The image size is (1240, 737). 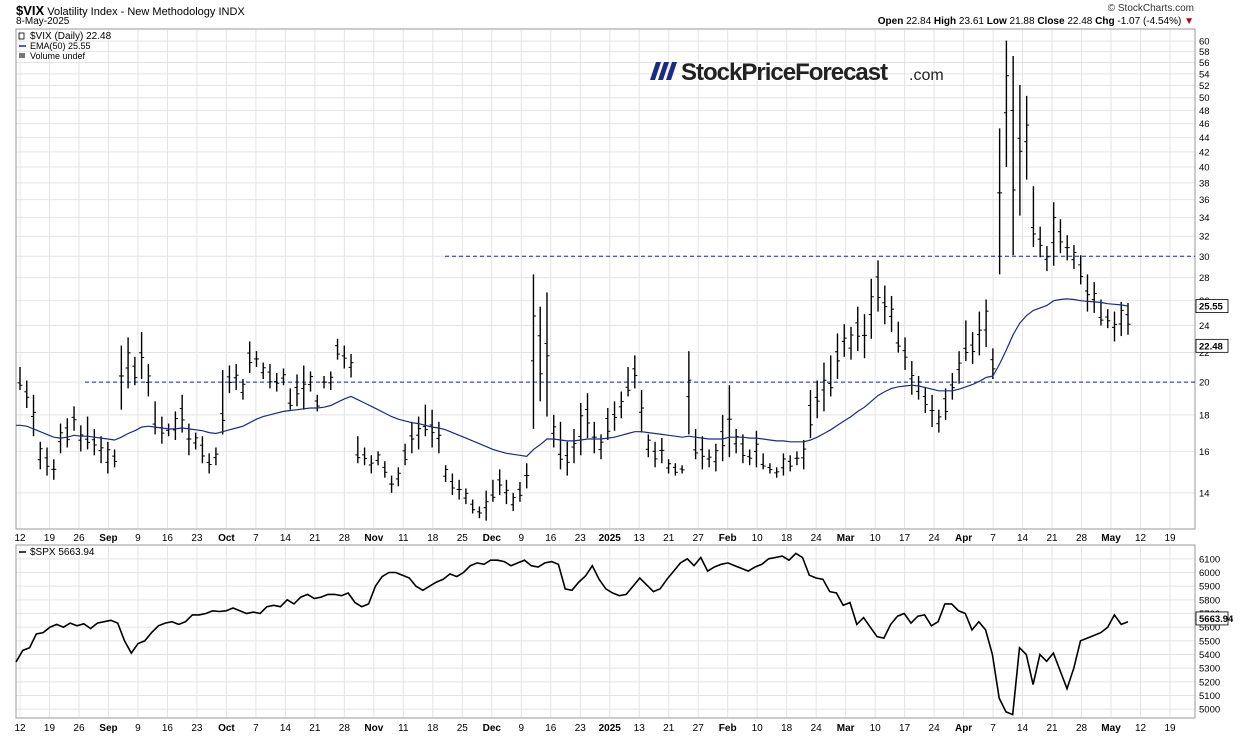 I want to click on x-tick-label: 23, so click(x=581, y=728).